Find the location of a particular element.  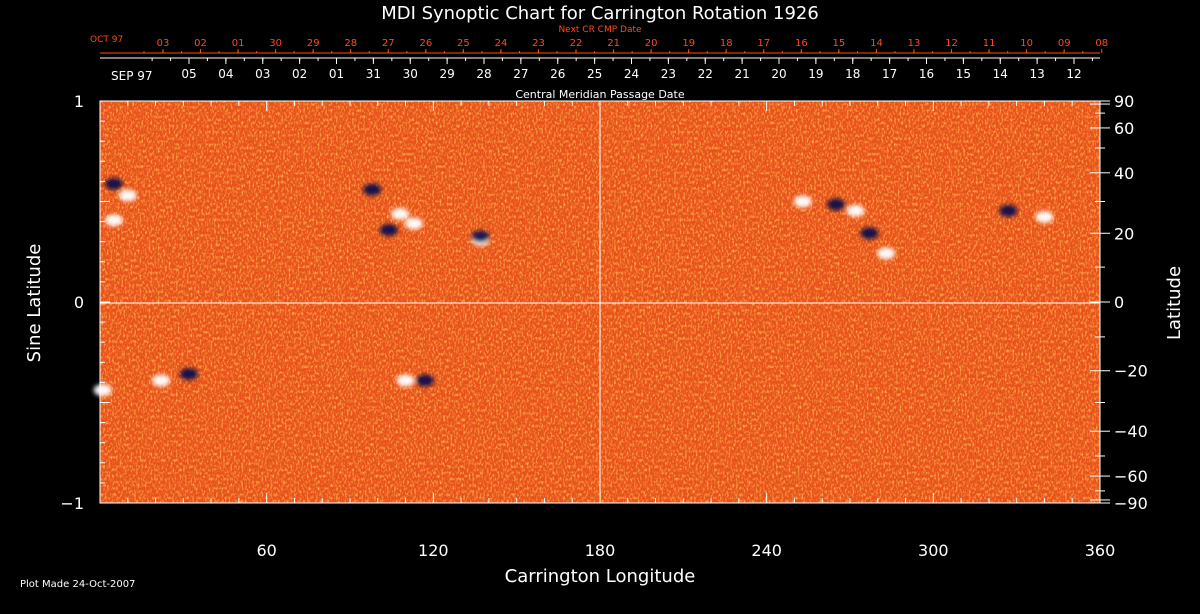

next-cr-date-label: 19 is located at coordinates (688, 43).